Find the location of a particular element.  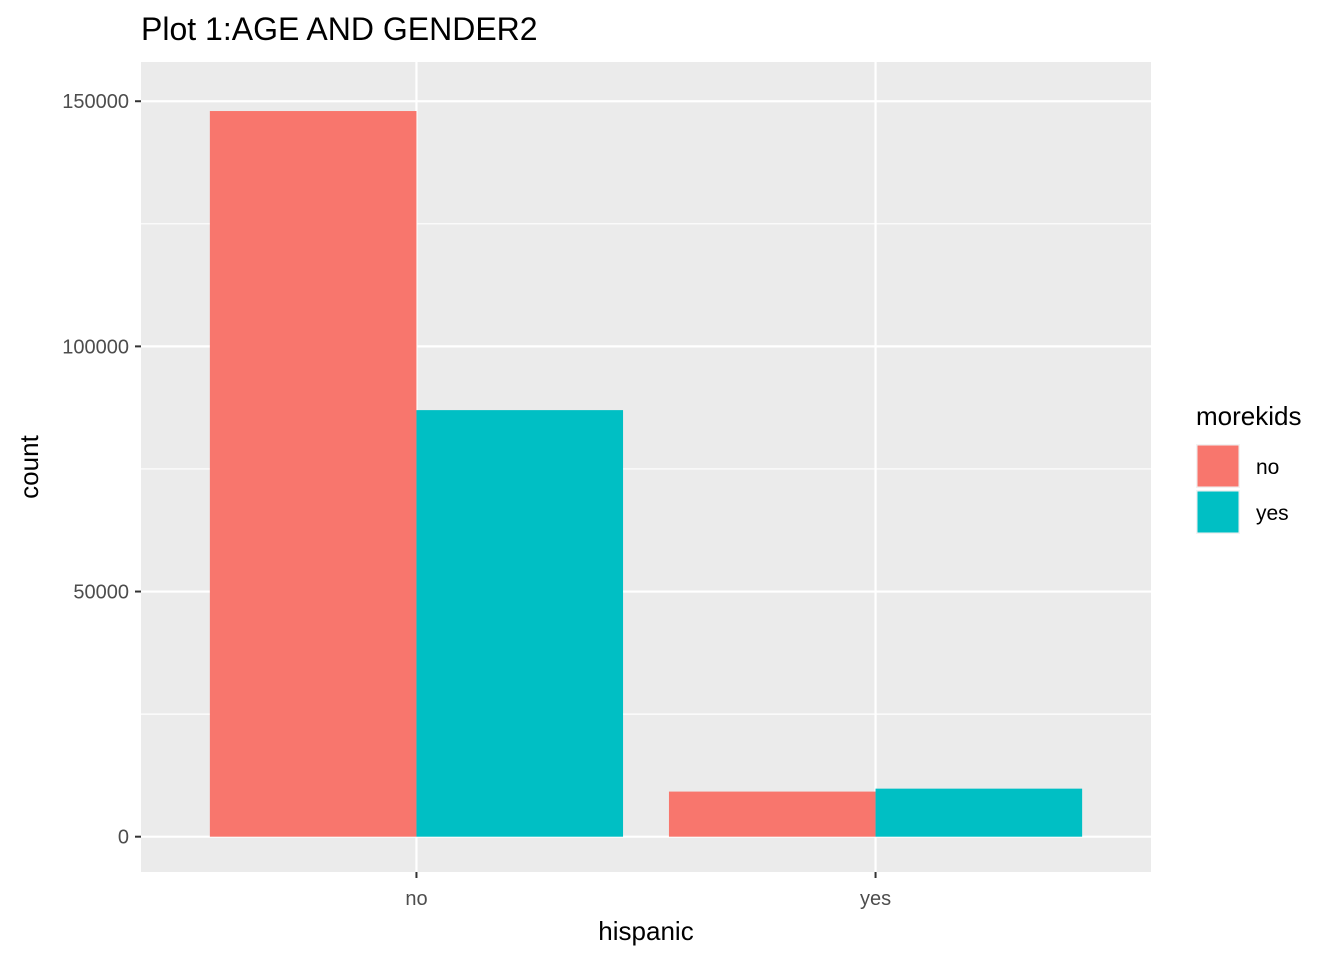

y-axis: 0 50000 100000 150000 is located at coordinates (101, 470).